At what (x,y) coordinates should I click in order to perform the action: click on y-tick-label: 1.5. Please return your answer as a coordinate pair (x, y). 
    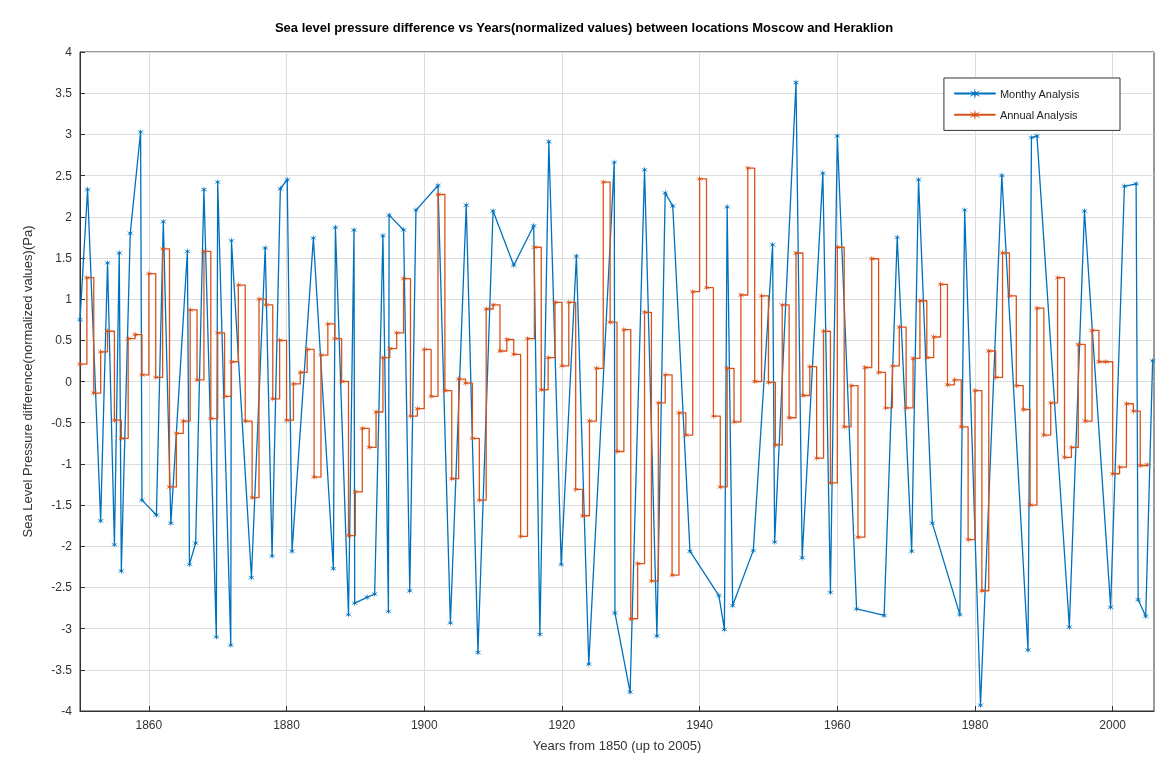
    Looking at the image, I should click on (64, 257).